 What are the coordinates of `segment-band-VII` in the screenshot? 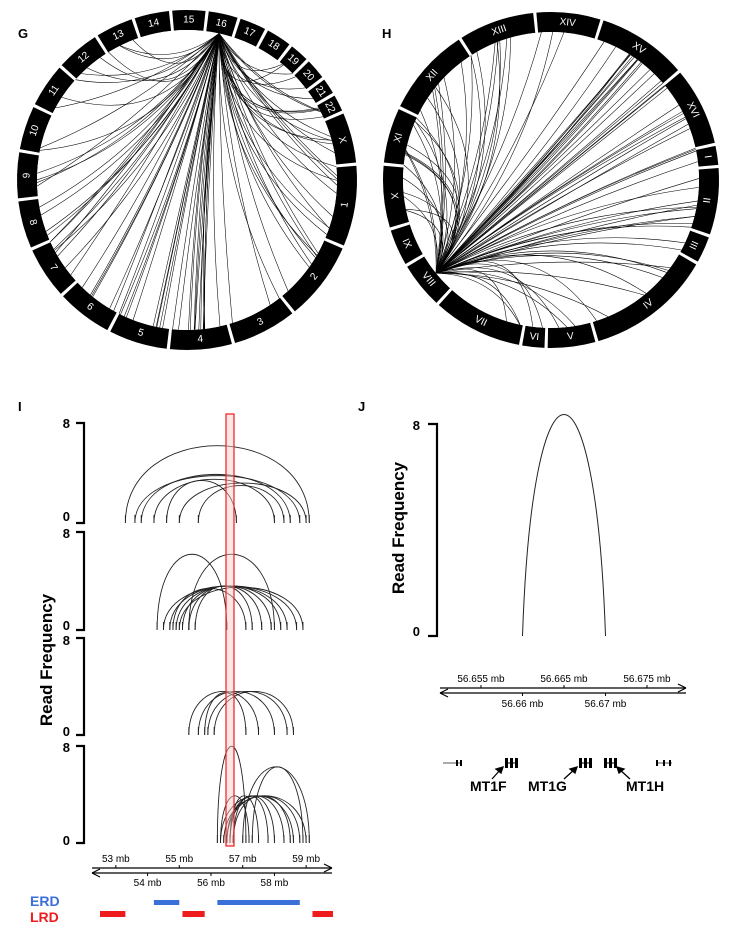 It's located at (480, 317).